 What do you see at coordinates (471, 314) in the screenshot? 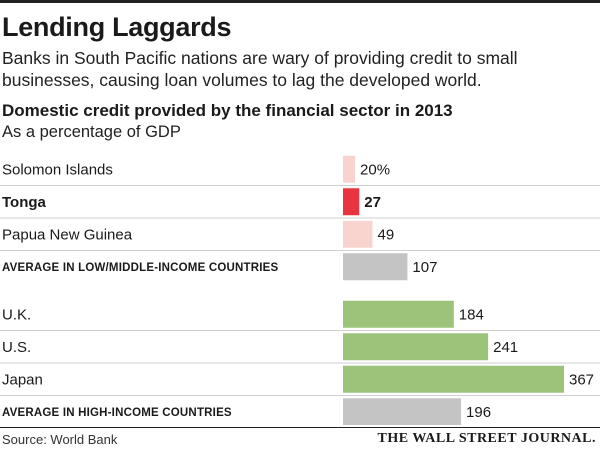
I see `value-label-u-k: 184` at bounding box center [471, 314].